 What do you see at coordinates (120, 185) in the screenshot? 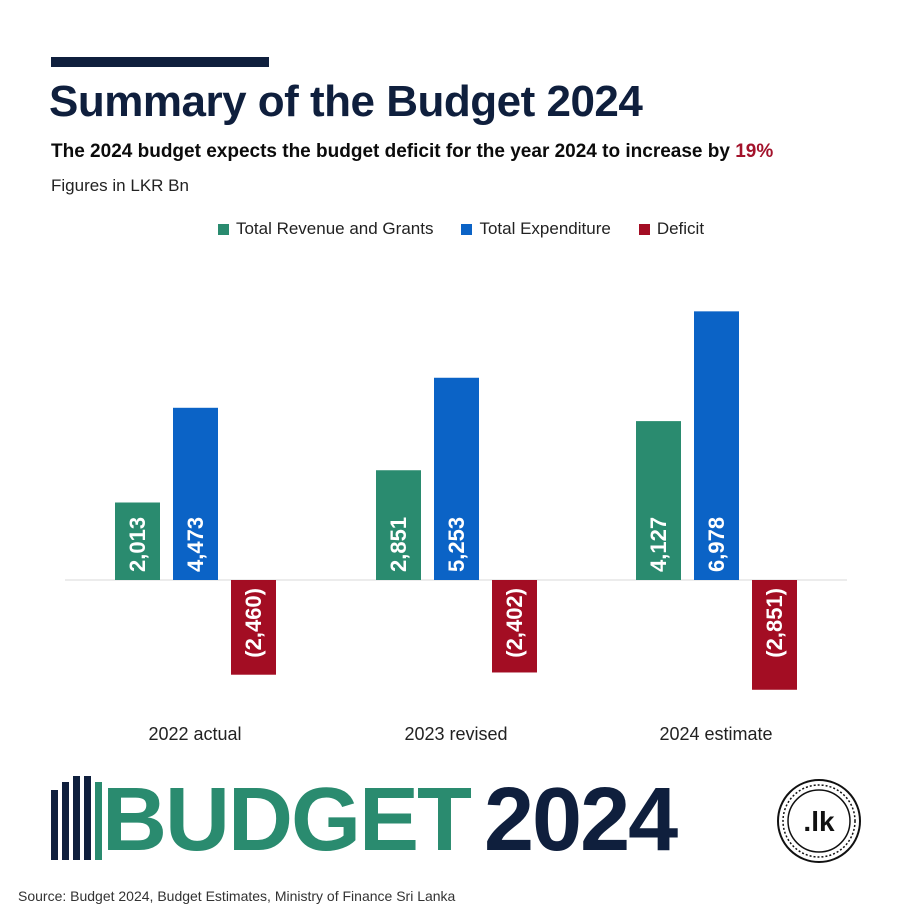
I see `units-note: Figures in LKR Bn` at bounding box center [120, 185].